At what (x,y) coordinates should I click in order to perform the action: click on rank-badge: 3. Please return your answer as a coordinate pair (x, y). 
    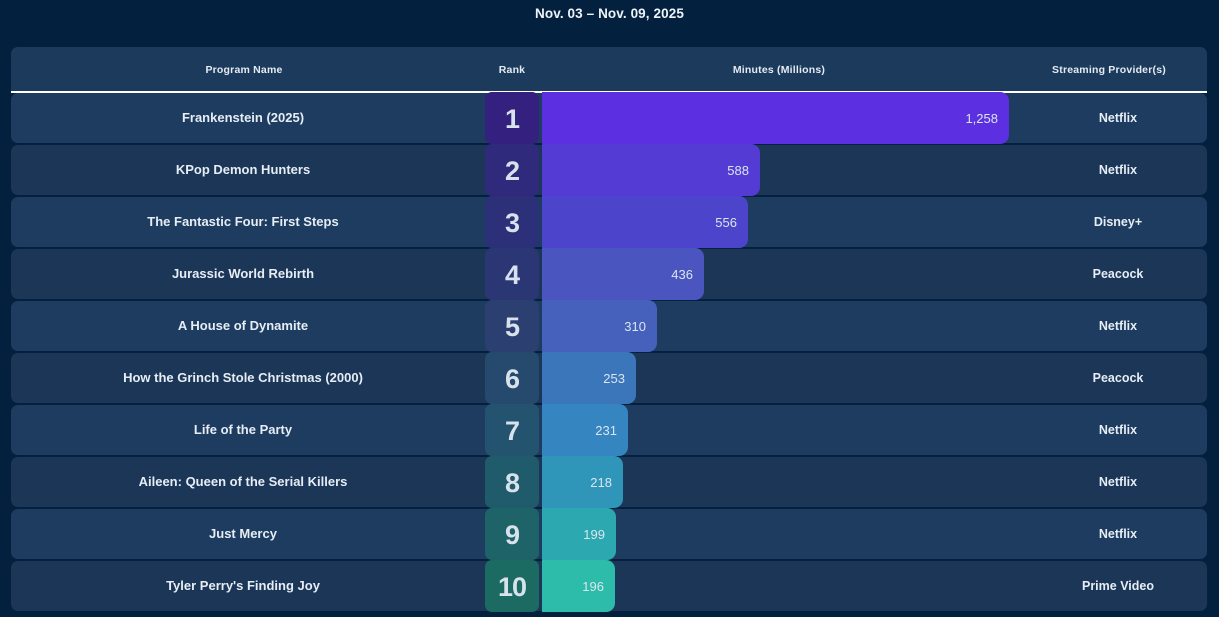
    Looking at the image, I should click on (512, 222).